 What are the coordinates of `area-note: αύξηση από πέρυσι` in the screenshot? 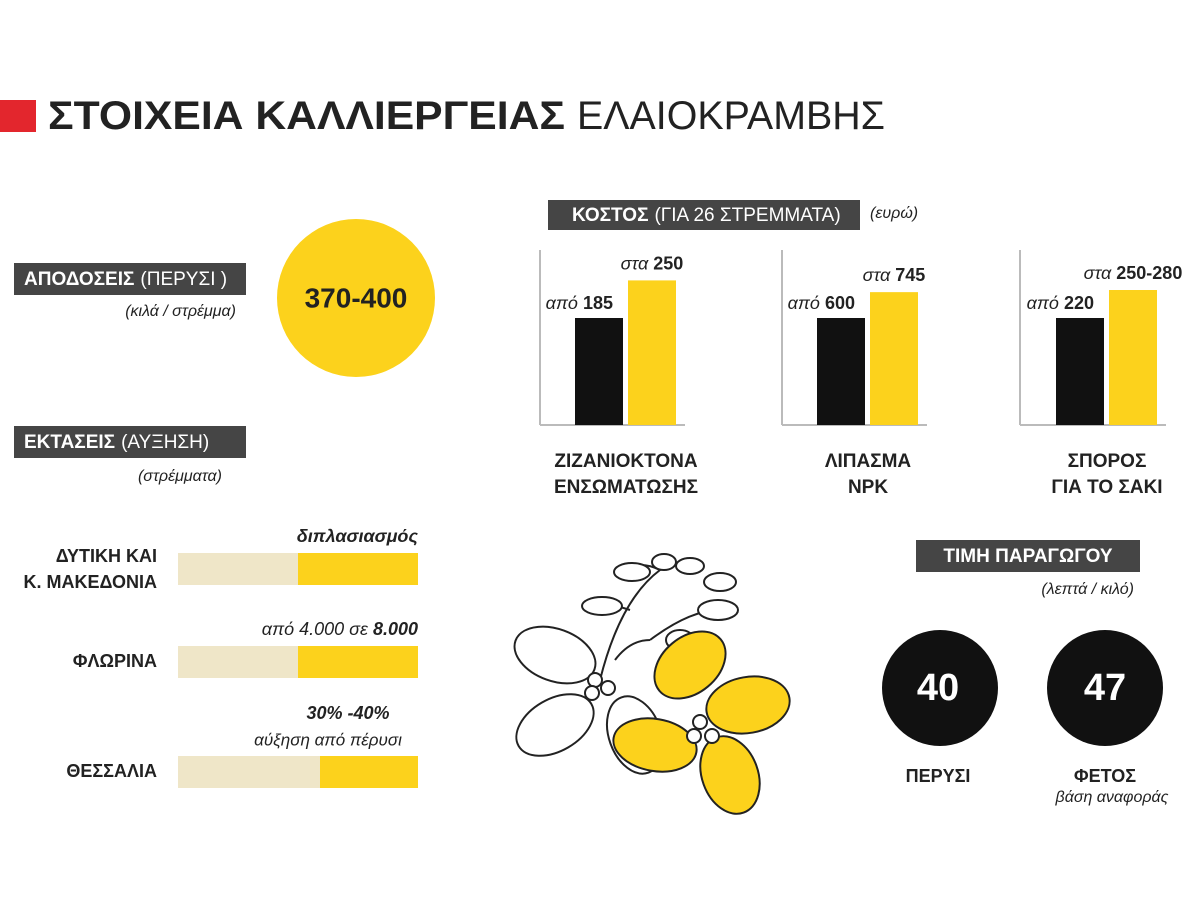 It's located at (328, 739).